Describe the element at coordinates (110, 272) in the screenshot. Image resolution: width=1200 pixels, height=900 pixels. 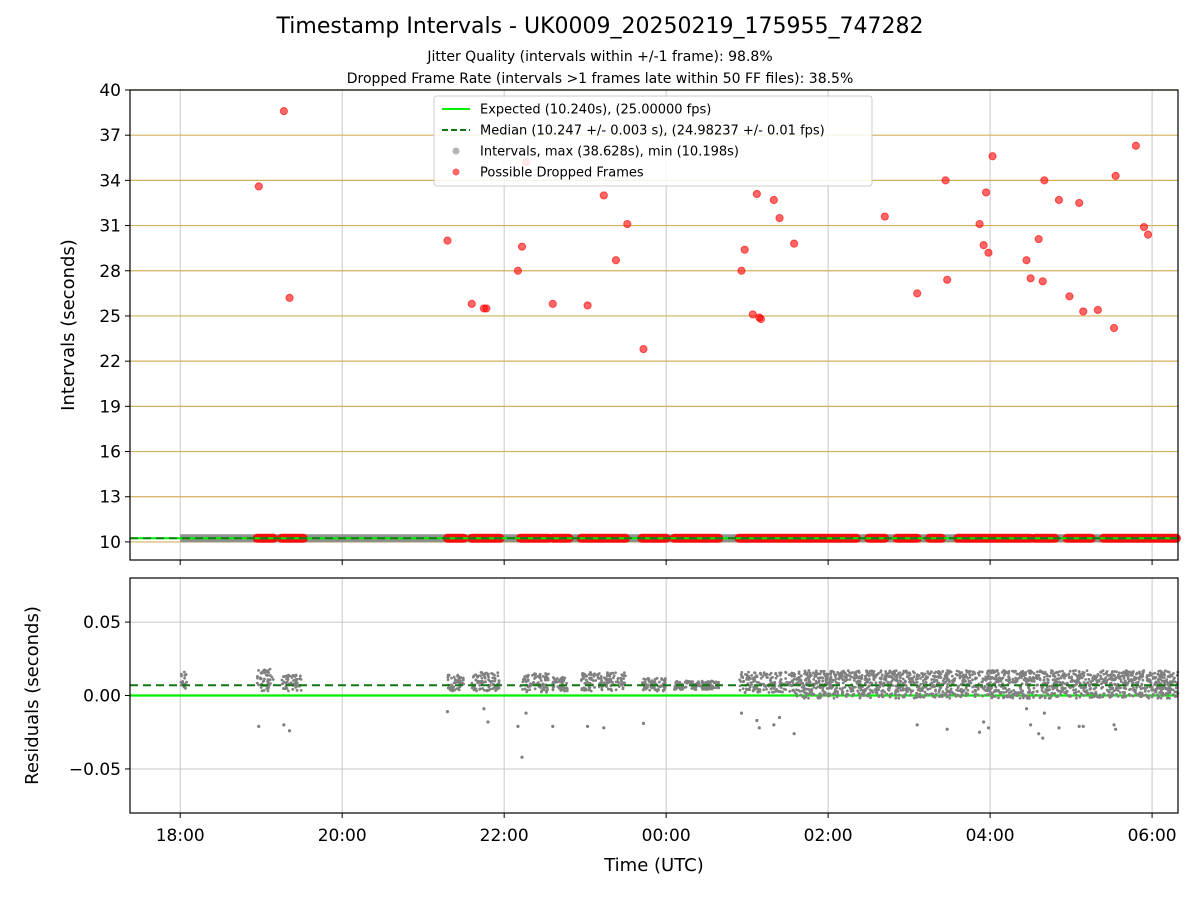
I see `top-y-tick-label: 28` at that location.